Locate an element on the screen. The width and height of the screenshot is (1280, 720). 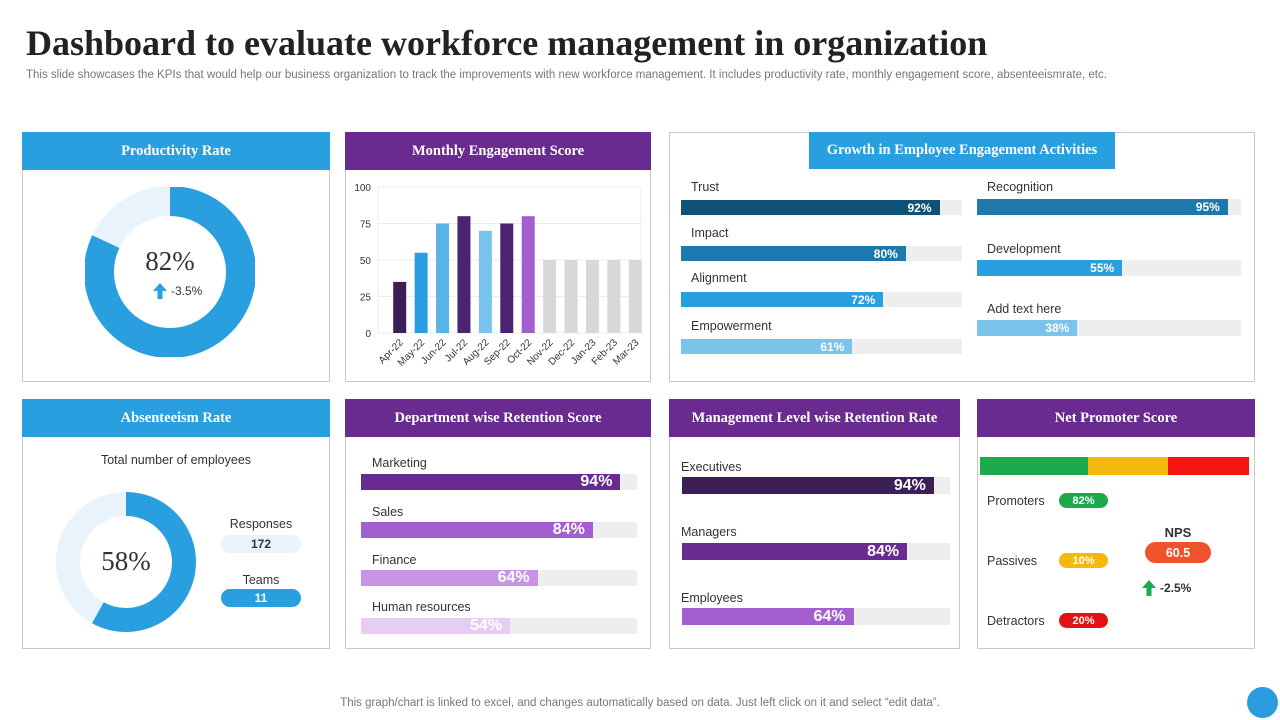
bar-track: 54% is located at coordinates (499, 625).